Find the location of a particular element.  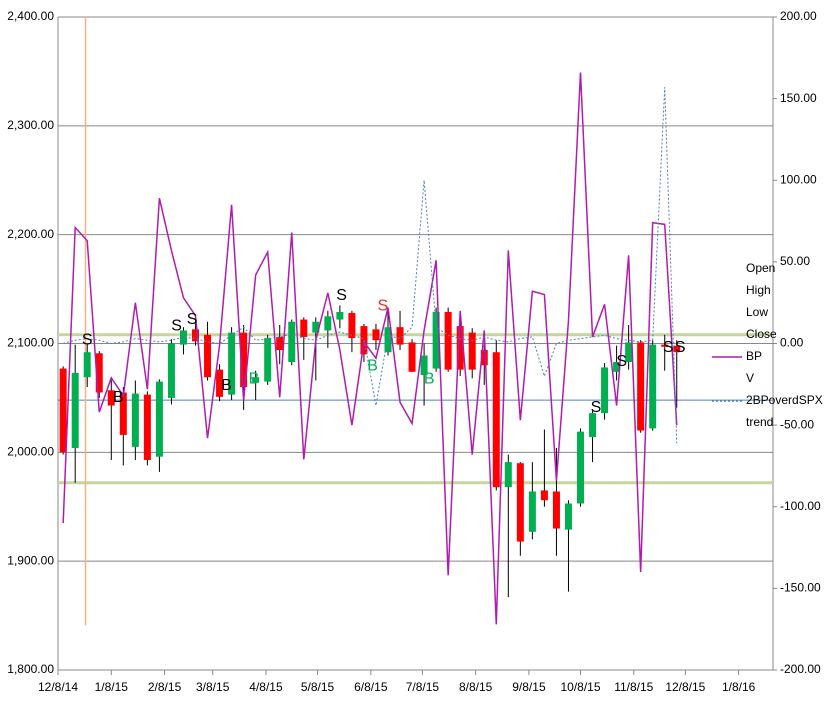

legend-label: High is located at coordinates (758, 290).